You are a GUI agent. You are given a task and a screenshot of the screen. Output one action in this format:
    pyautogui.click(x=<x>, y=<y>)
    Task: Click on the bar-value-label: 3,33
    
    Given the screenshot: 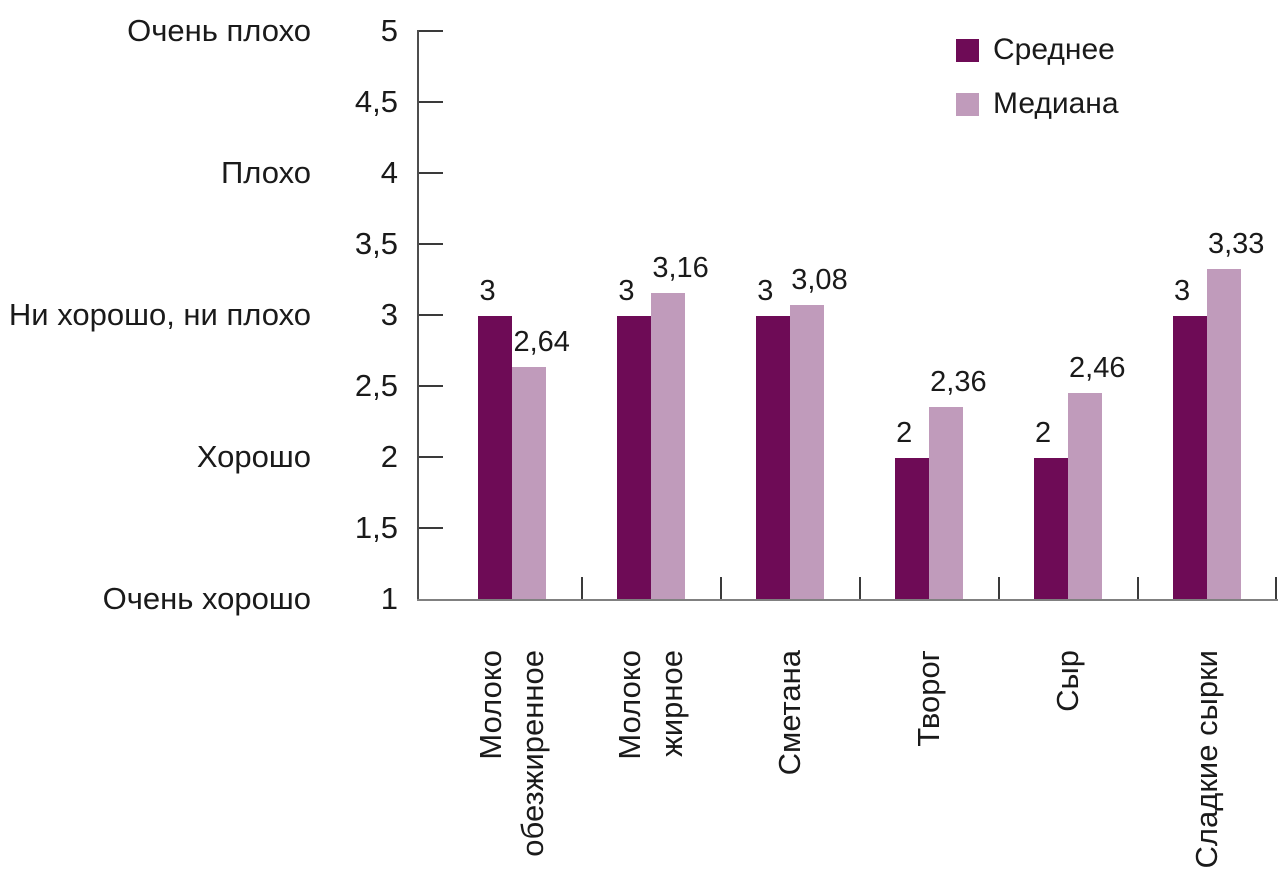 What is the action you would take?
    pyautogui.click(x=1236, y=244)
    